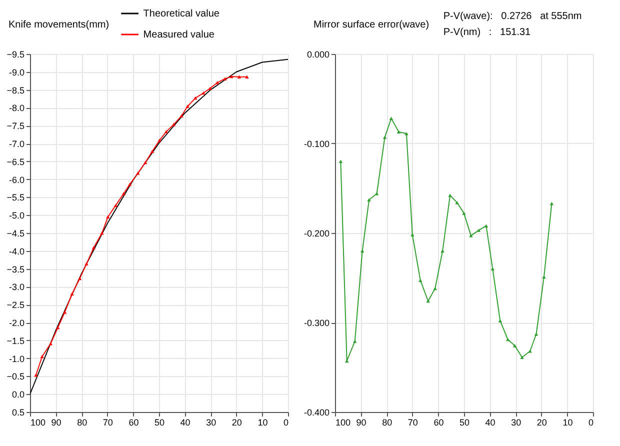 The image size is (620, 446). I want to click on y-tick-label: −9.5, so click(15, 55).